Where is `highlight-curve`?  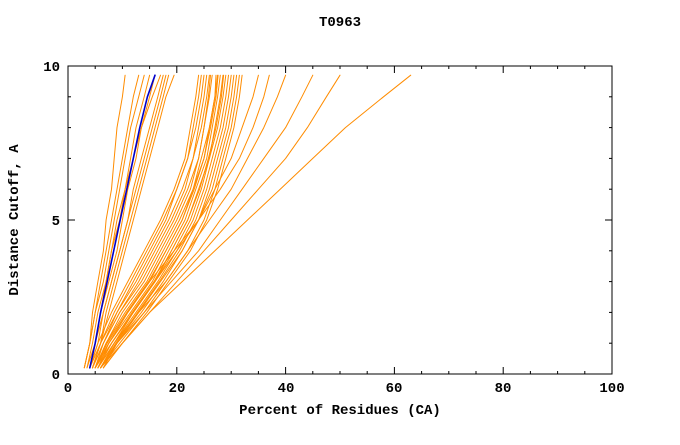
highlight-curve is located at coordinates (122, 221).